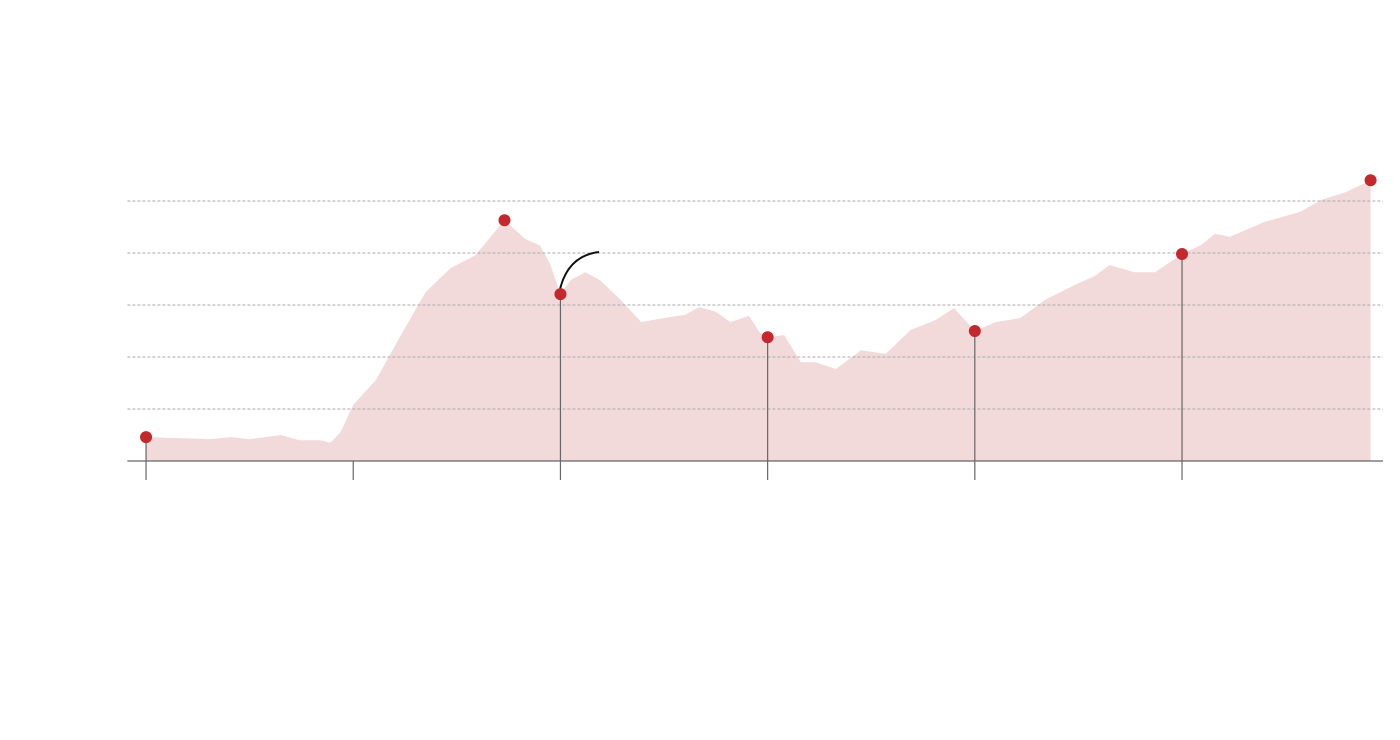 The image size is (1400, 740). I want to click on annotation-arrow, so click(579, 273).